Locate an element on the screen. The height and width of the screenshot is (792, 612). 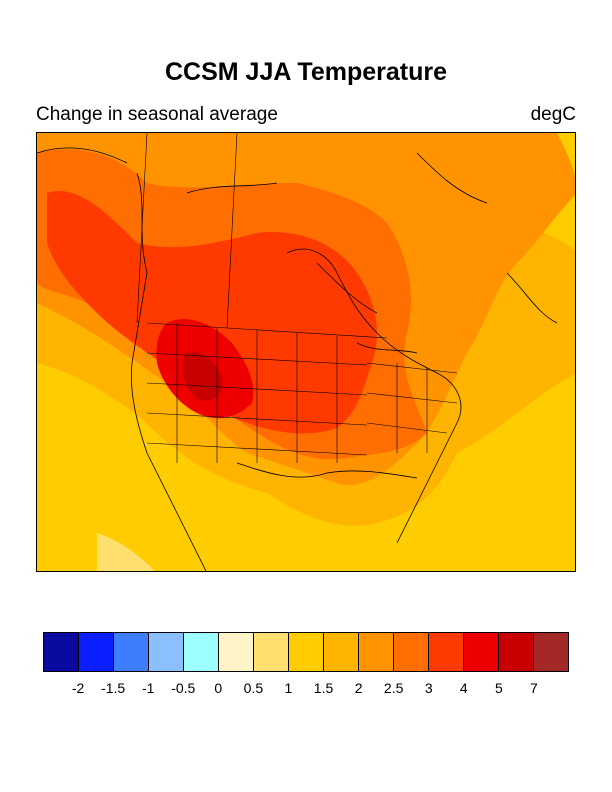
colorbar-tick-label: -1.5 is located at coordinates (113, 688).